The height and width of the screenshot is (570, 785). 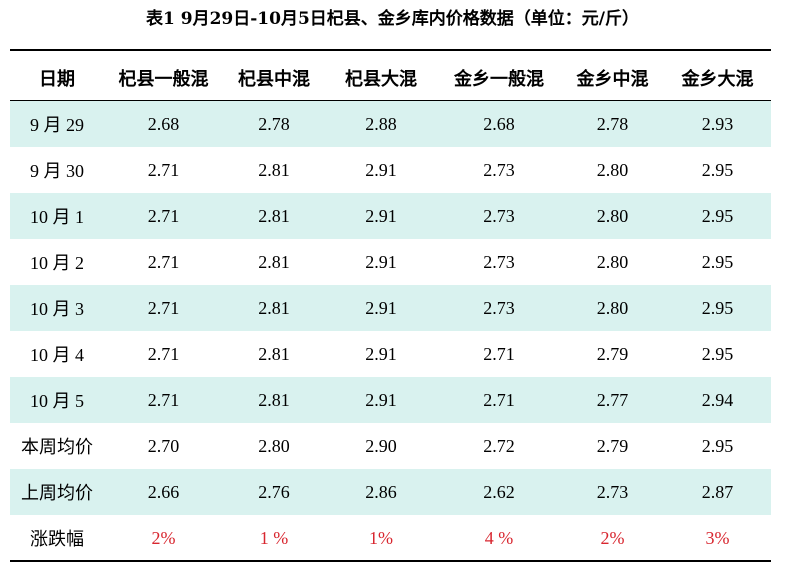 What do you see at coordinates (57, 171) in the screenshot?
I see `cell-date: 9 月 30` at bounding box center [57, 171].